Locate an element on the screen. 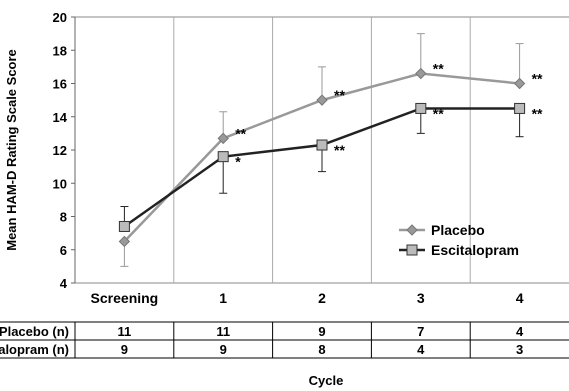 The image size is (569, 391). table-cell: 3 is located at coordinates (519, 349).